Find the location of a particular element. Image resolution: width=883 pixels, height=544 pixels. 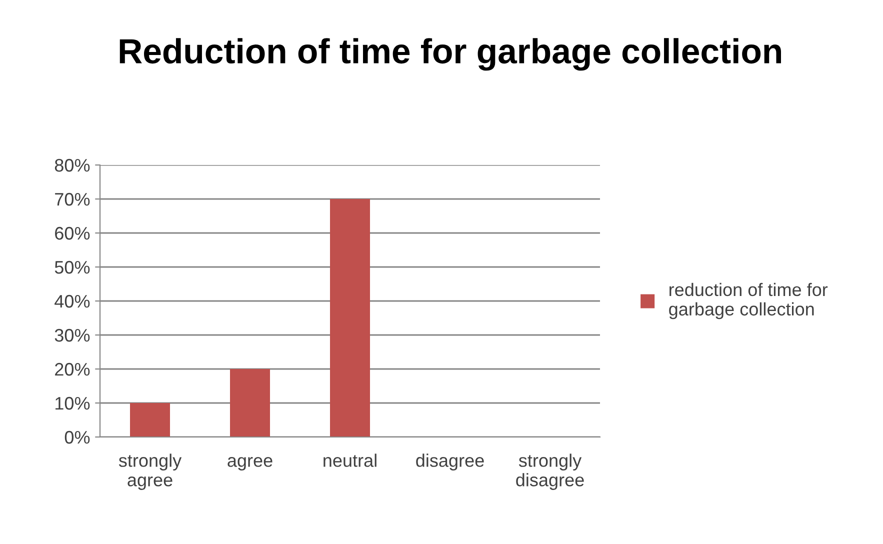

y-tick-label: 50% is located at coordinates (72, 267).